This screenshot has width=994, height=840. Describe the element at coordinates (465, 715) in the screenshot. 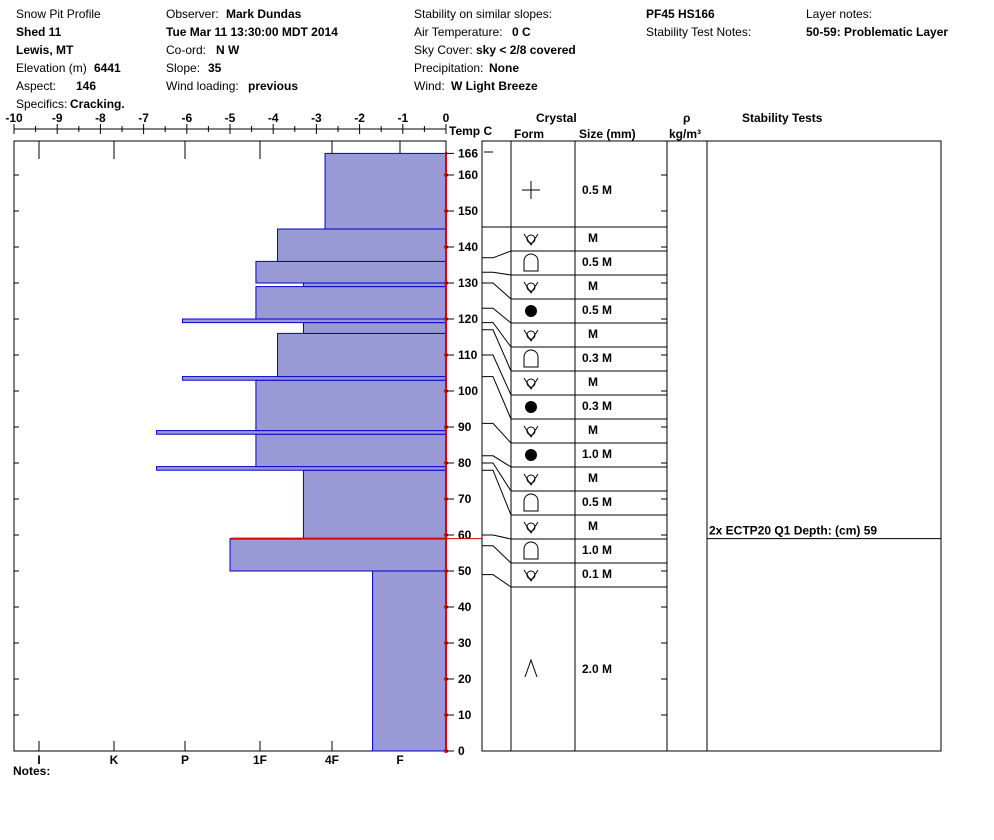

I see `height-tick-label: 10` at that location.